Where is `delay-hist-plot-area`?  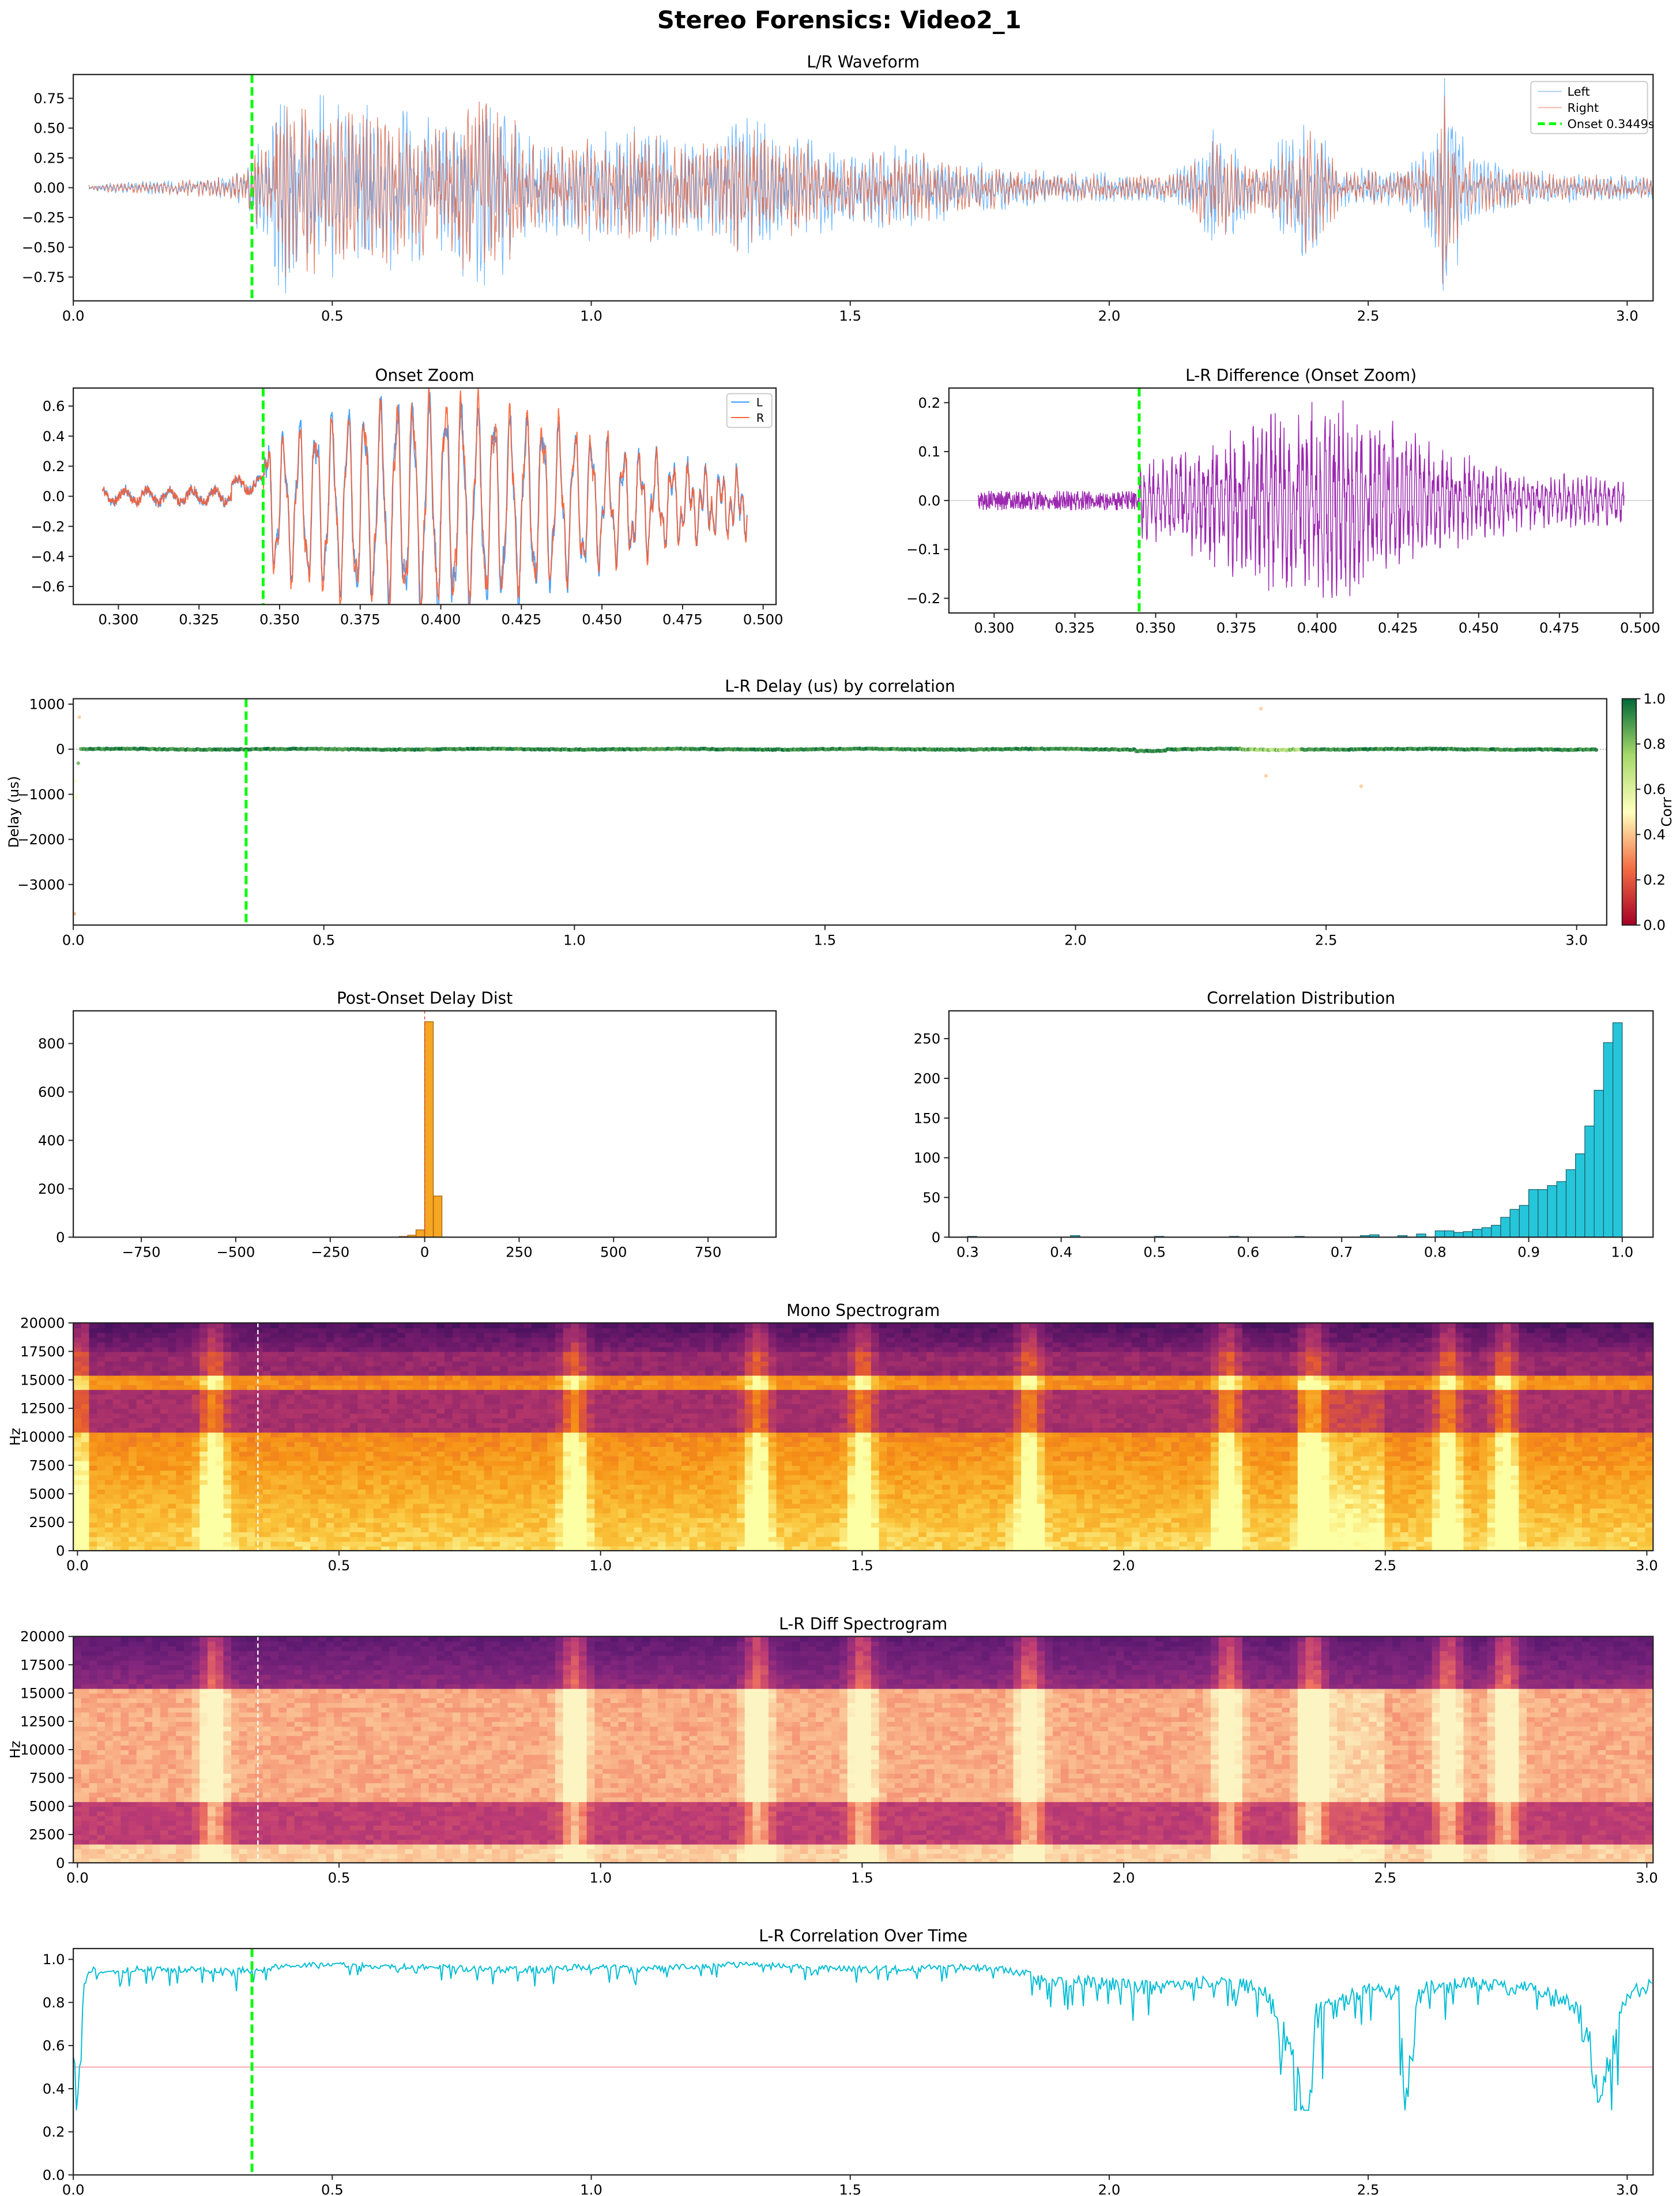 delay-hist-plot-area is located at coordinates (421, 1124).